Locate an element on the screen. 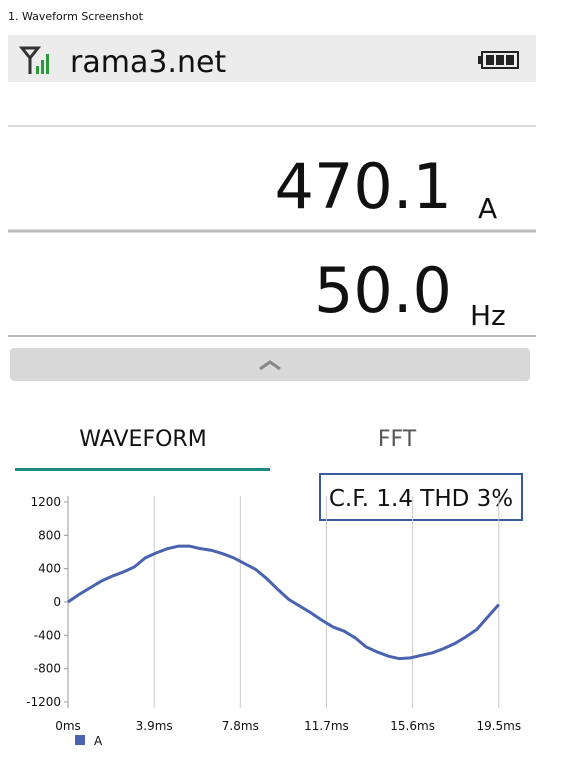  legend-label: A is located at coordinates (98, 741).